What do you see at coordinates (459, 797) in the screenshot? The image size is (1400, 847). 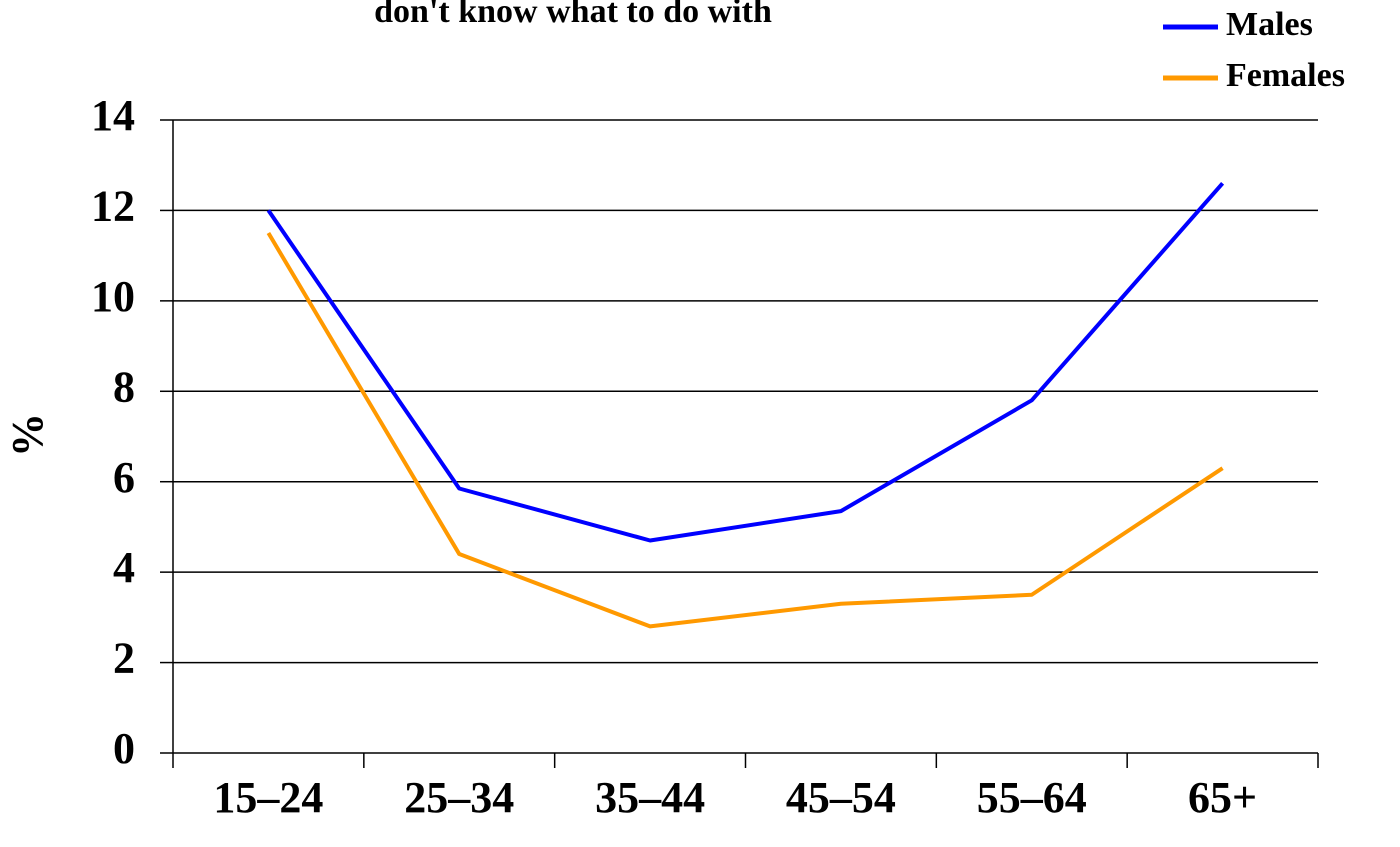 I see `x-tick-label: 25–34` at bounding box center [459, 797].